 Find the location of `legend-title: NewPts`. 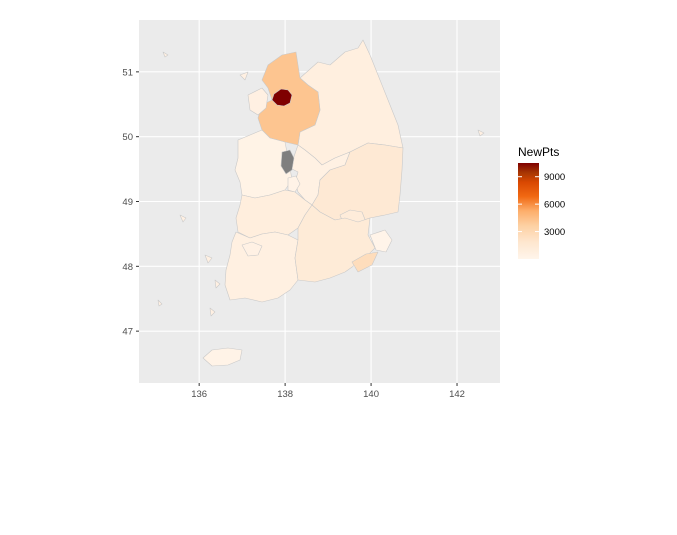

legend-title: NewPts is located at coordinates (538, 152).